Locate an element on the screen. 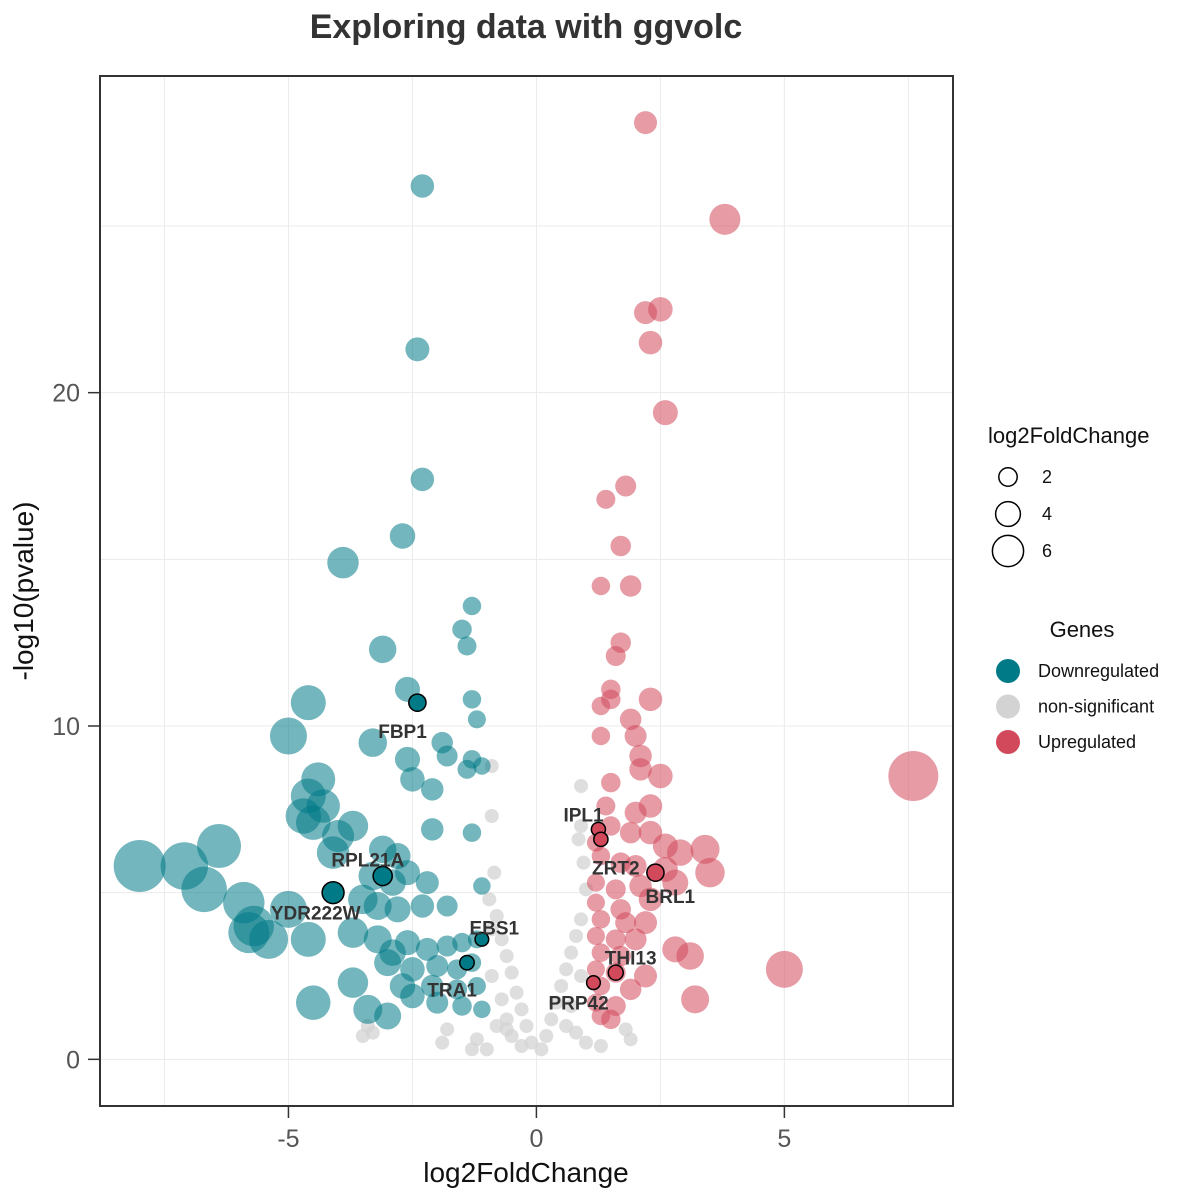 Image resolution: width=1200 pixels, height=1200 pixels. gene-rpl21a: RPL21A is located at coordinates (368, 868).